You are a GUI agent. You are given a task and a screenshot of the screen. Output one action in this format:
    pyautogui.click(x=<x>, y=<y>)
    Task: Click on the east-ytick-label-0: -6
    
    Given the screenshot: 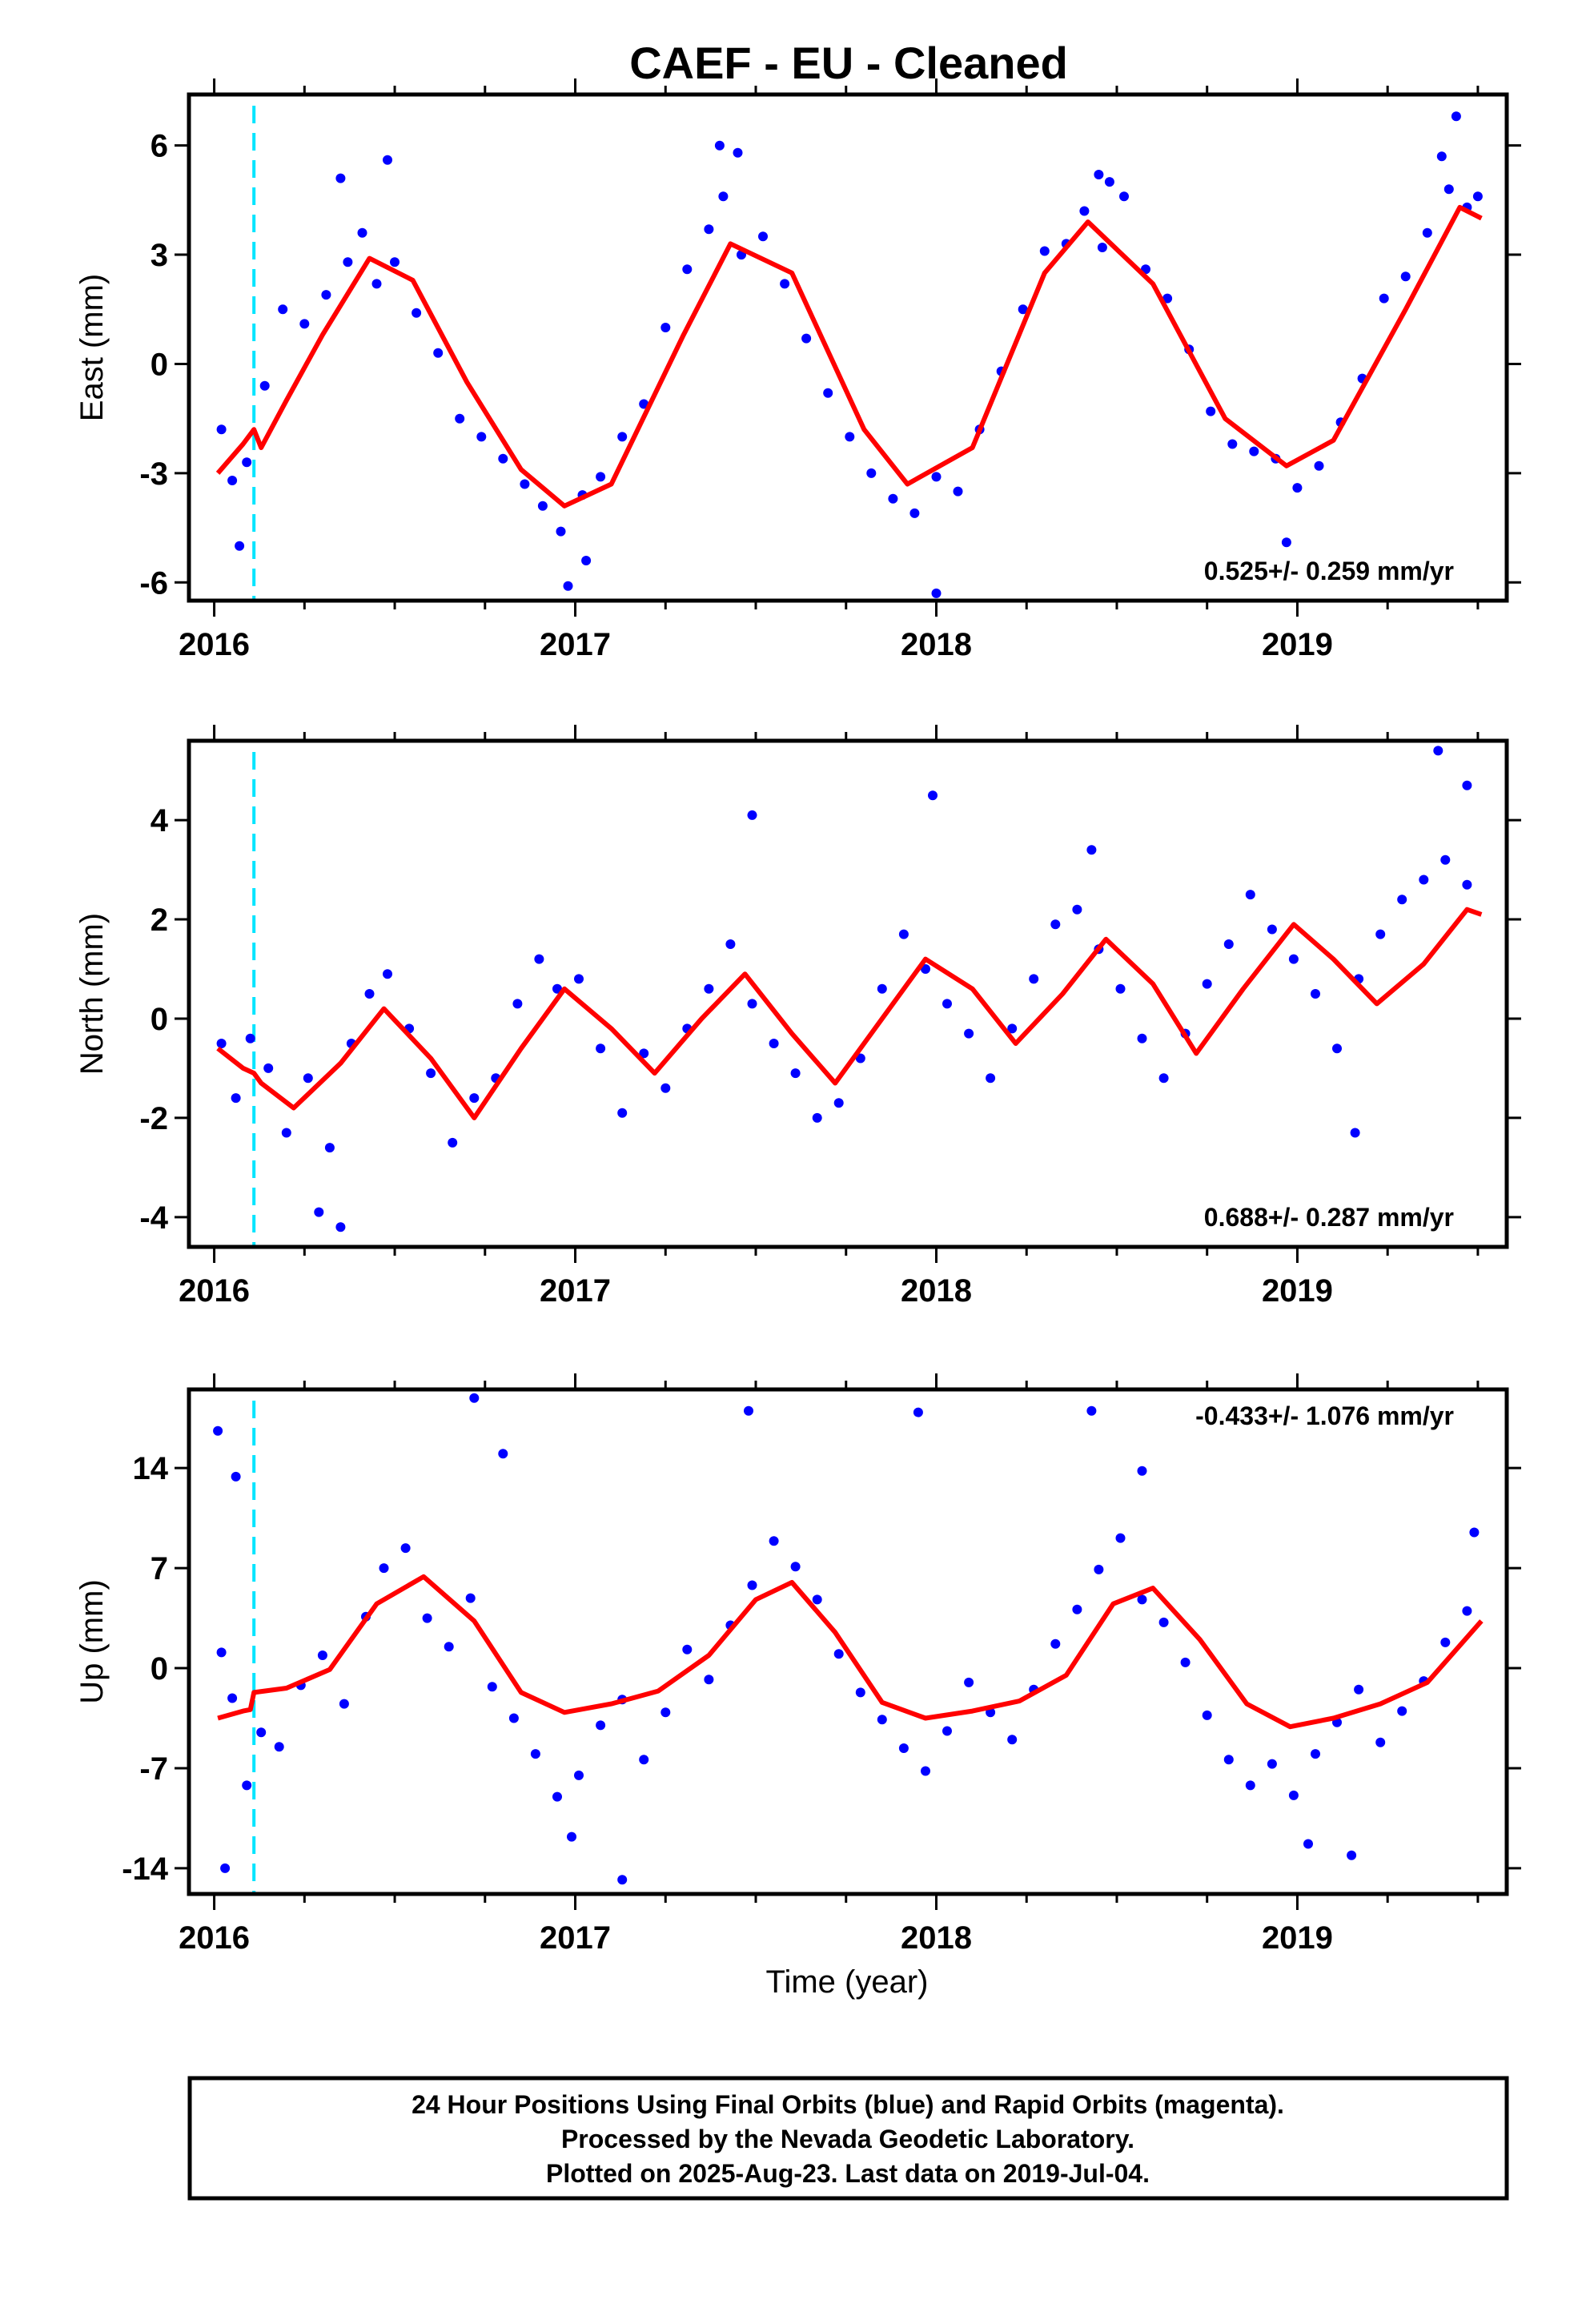 What is the action you would take?
    pyautogui.click(x=154, y=583)
    